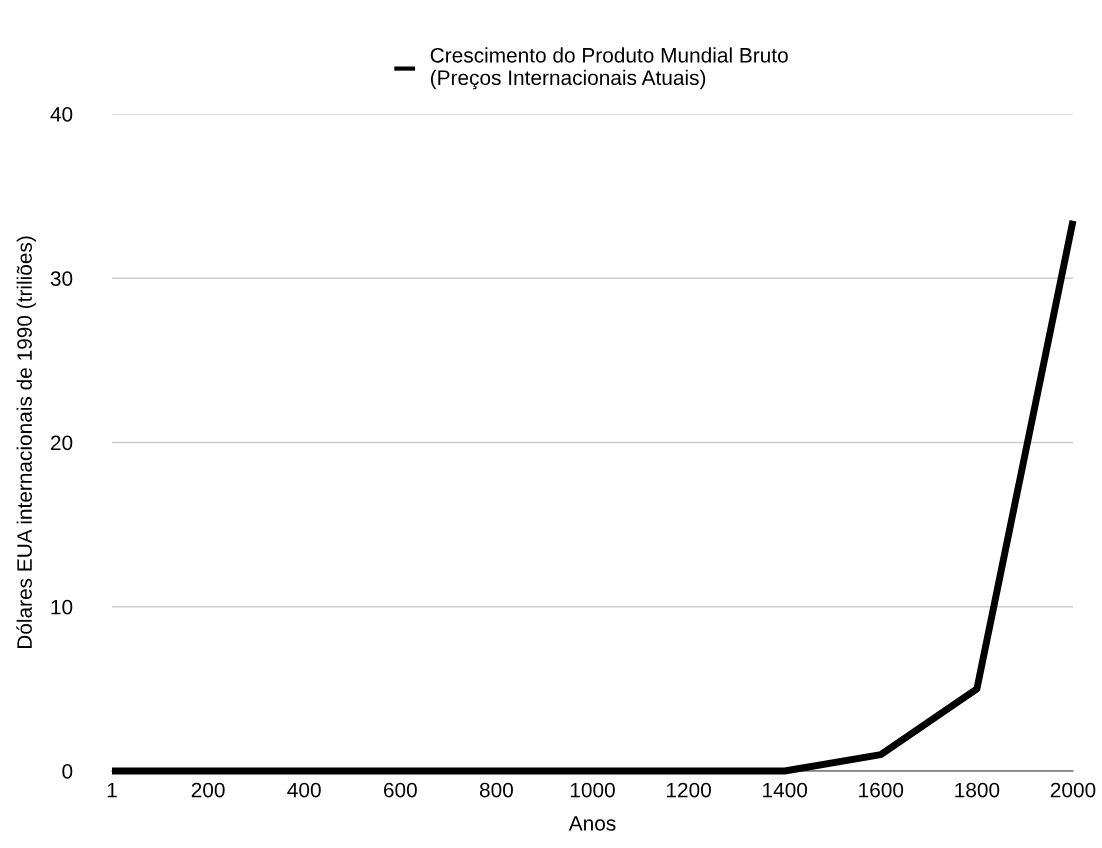 The width and height of the screenshot is (1102, 848). I want to click on y-tick-label: 30, so click(61, 278).